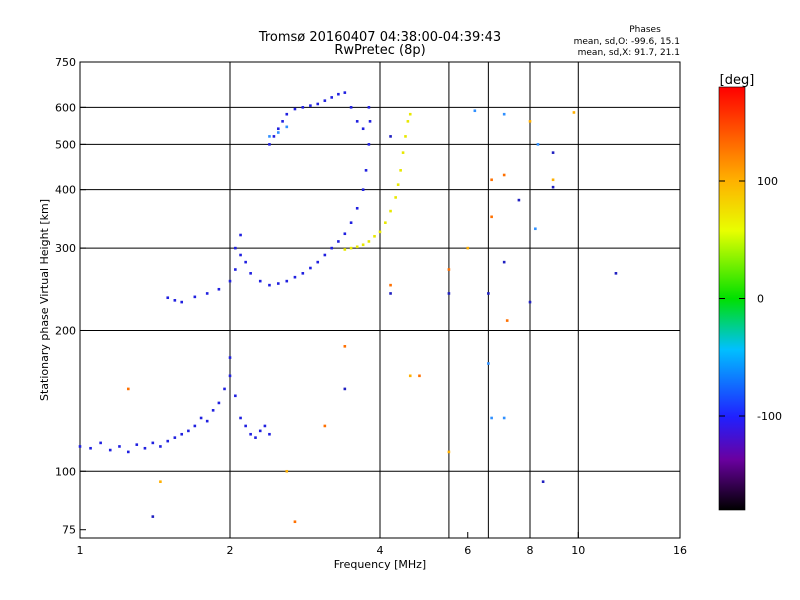 The width and height of the screenshot is (800, 600). I want to click on y-tick-label: 200, so click(65, 330).